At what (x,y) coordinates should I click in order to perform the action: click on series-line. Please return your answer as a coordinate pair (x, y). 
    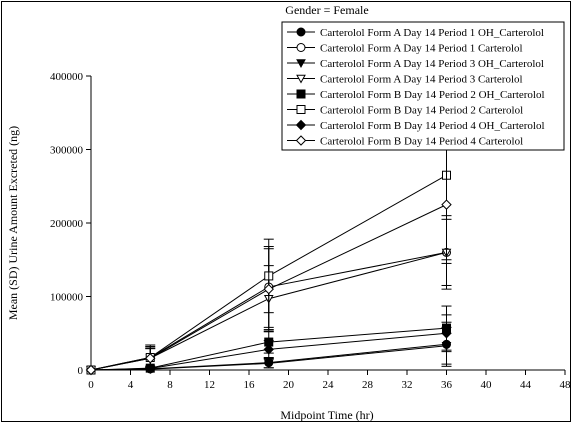
    Looking at the image, I should click on (268, 351).